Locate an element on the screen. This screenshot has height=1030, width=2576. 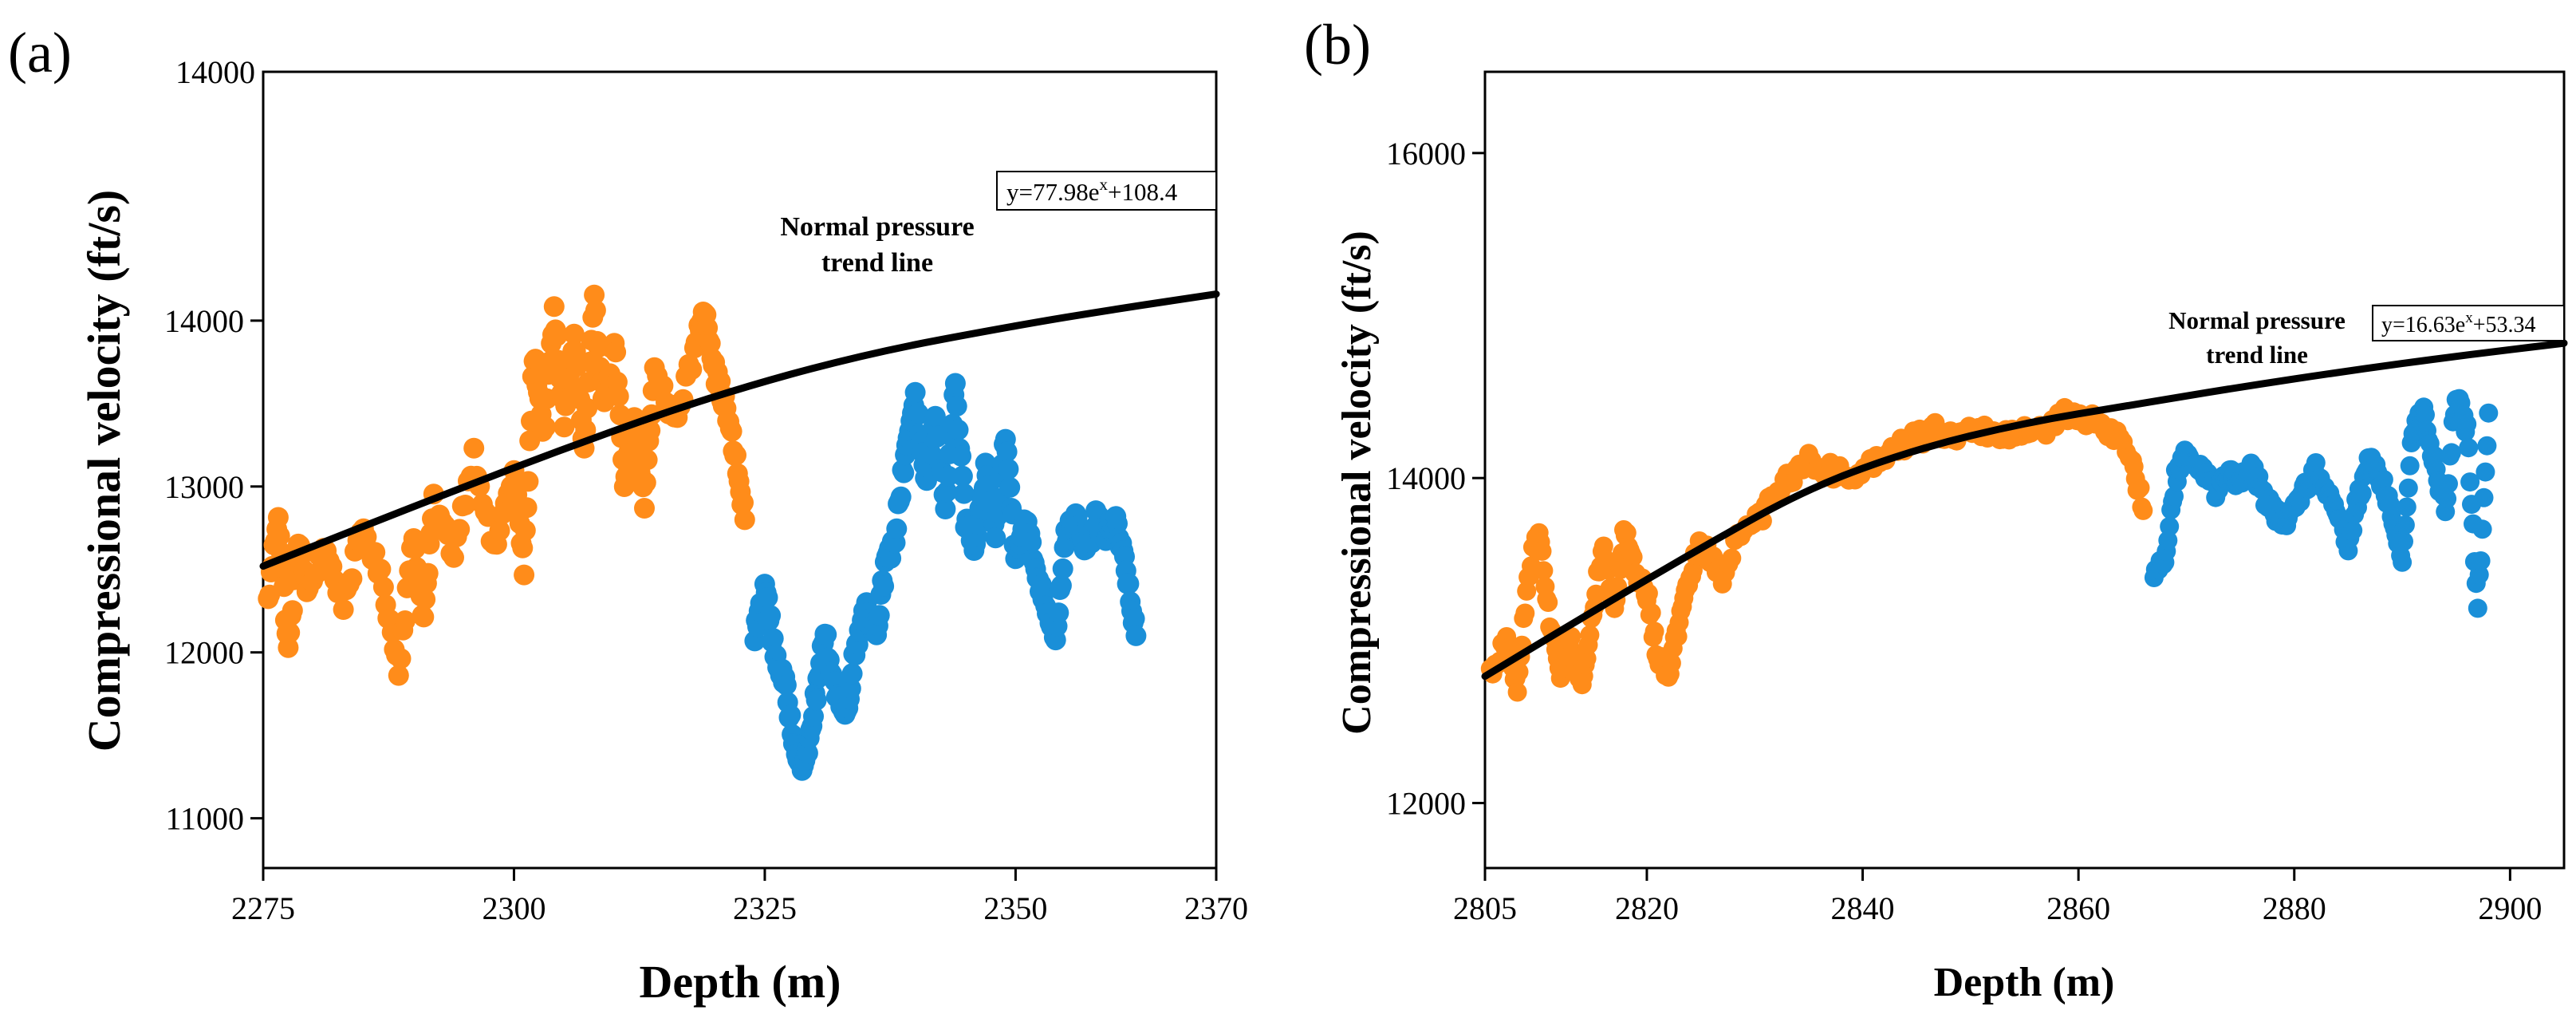
x-tick-label-2880: 2880 is located at coordinates (2294, 908).